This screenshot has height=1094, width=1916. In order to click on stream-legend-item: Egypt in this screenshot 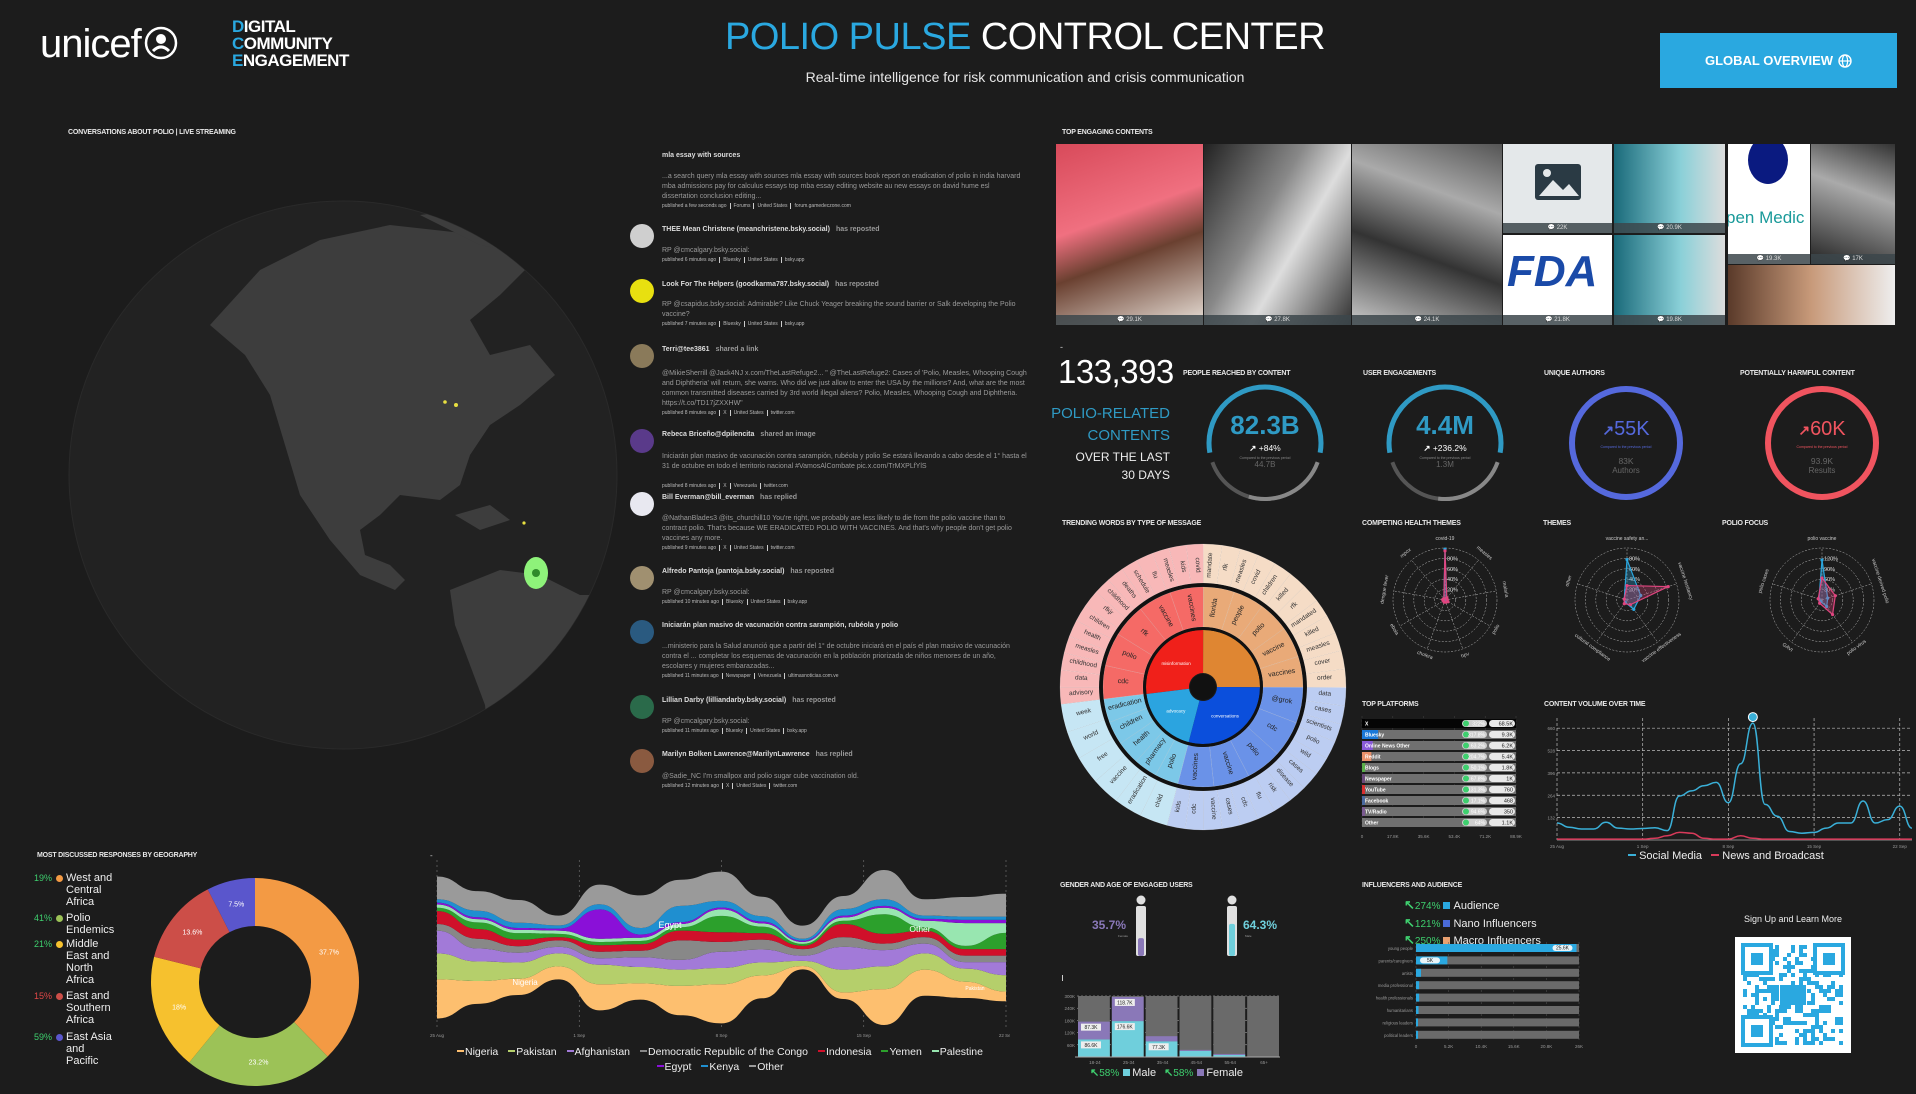, I will do `click(673, 1067)`.